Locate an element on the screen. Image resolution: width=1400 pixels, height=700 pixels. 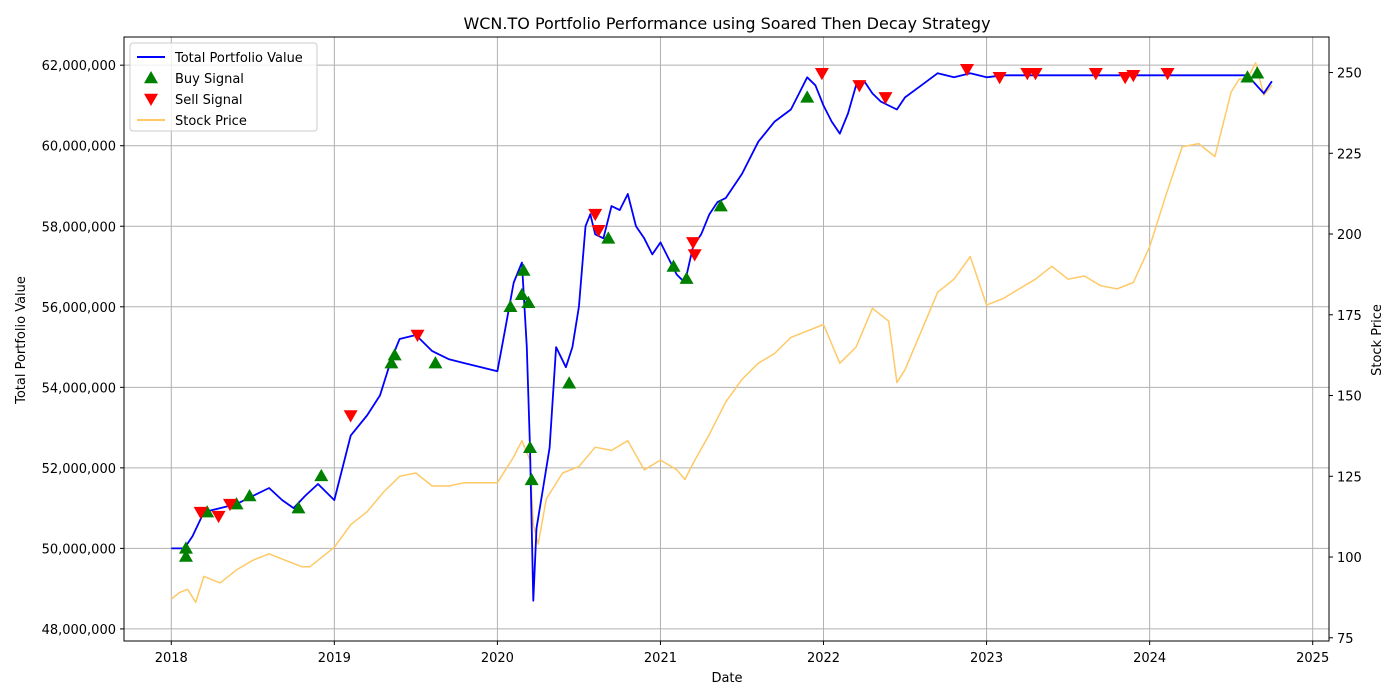
y-tick-label: 58,000,000 is located at coordinates (79, 227).